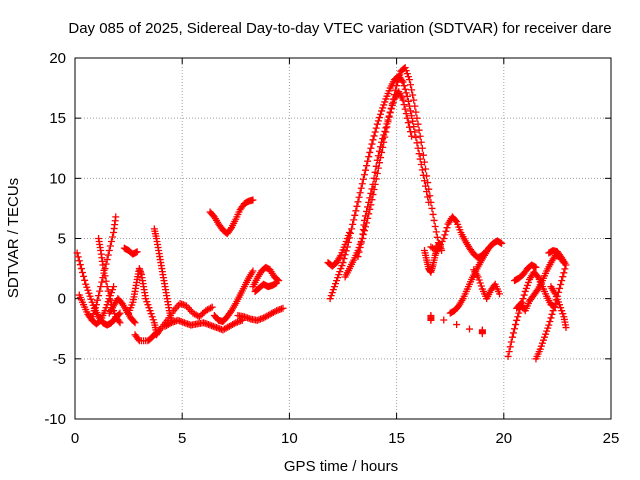 This screenshot has height=480, width=640. What do you see at coordinates (551, 305) in the screenshot?
I see `series-track-aa` at bounding box center [551, 305].